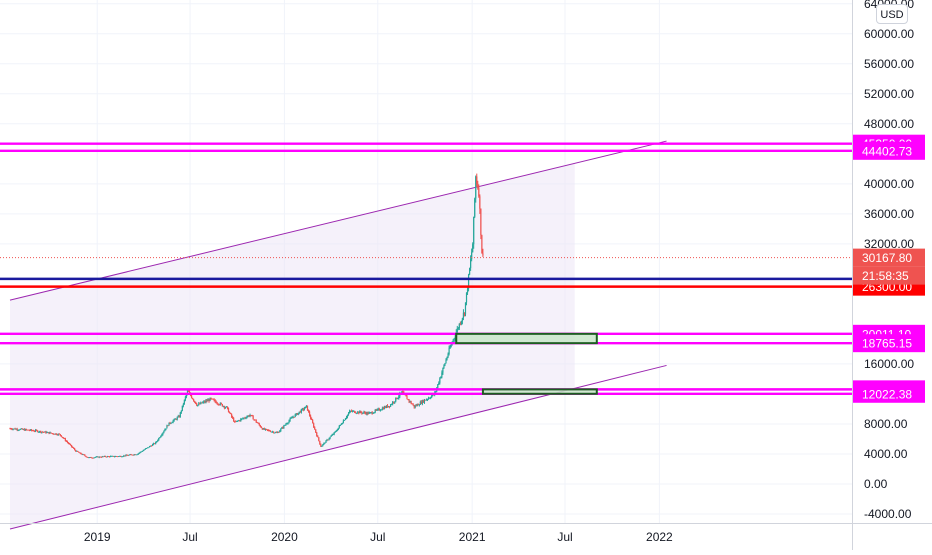 The width and height of the screenshot is (932, 555). Describe the element at coordinates (889, 393) in the screenshot. I see `price-label-bg` at that location.